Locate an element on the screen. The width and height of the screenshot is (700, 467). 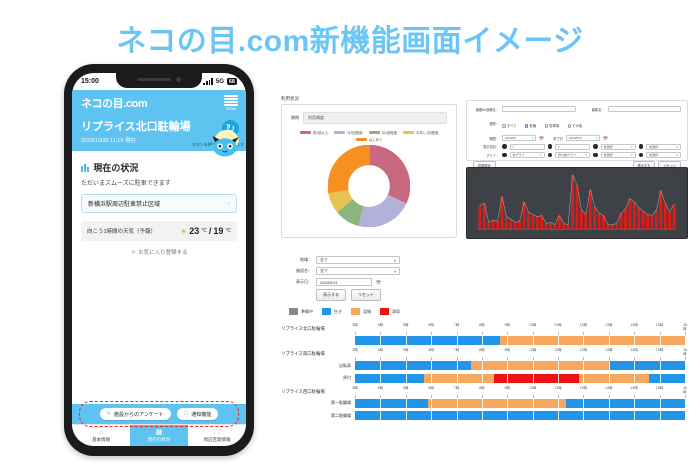
form-input-device is located at coordinates (539, 109).